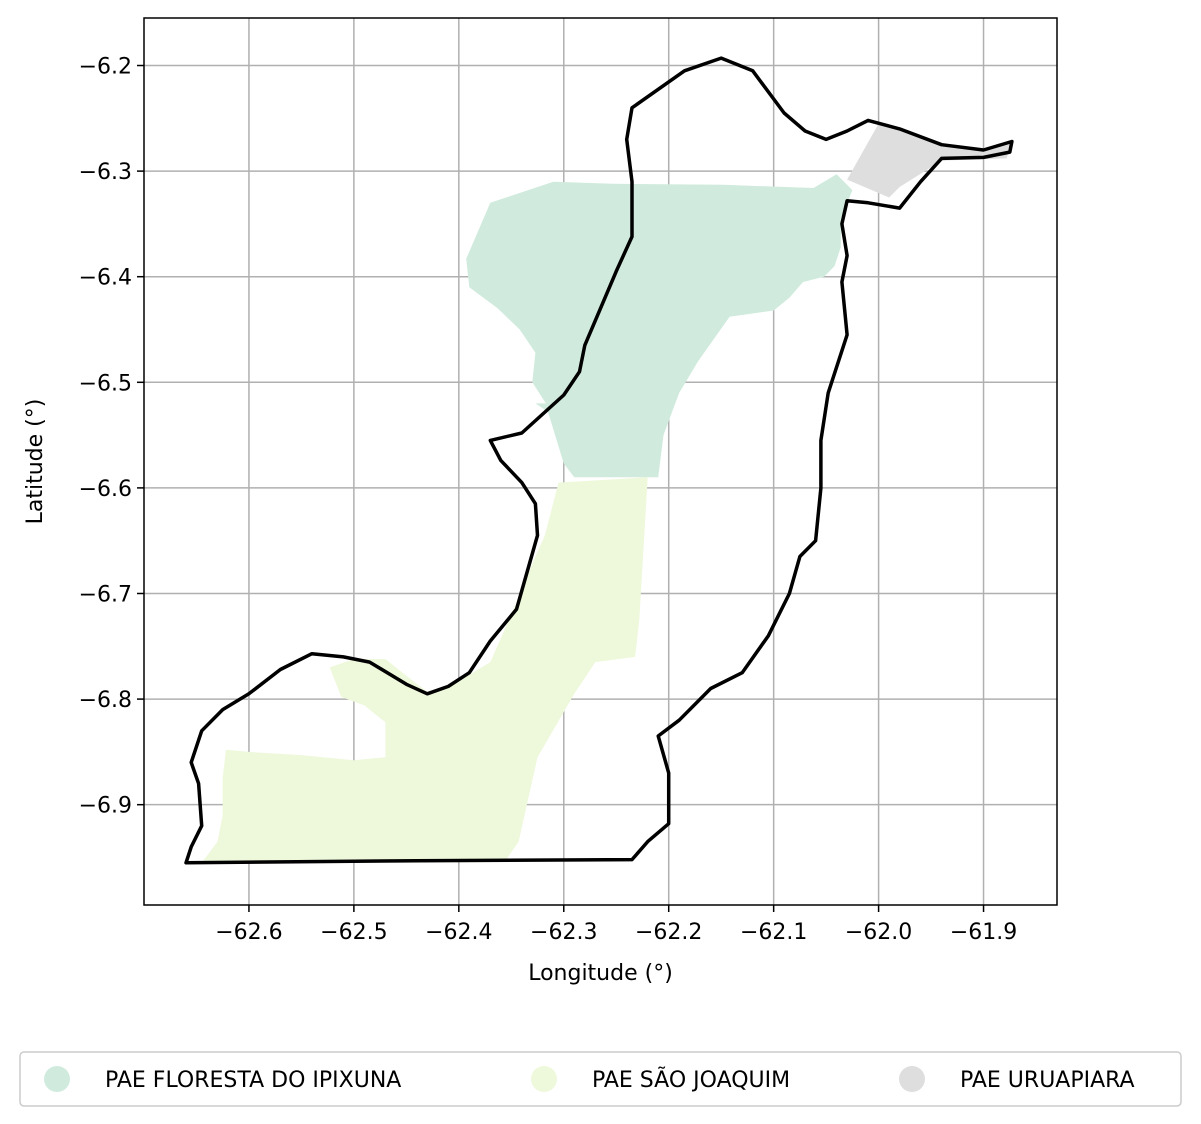 The height and width of the screenshot is (1124, 1201). Describe the element at coordinates (111, 437) in the screenshot. I see `y-axis-ticks: −6.2 −6.3 −6.4 −6.5 −6.6 −6.7 −6.8 −6.9` at that location.